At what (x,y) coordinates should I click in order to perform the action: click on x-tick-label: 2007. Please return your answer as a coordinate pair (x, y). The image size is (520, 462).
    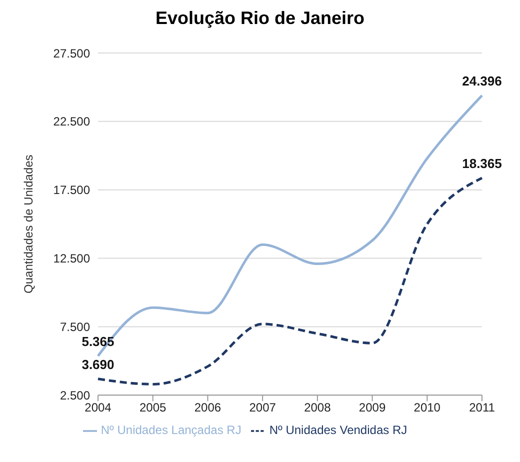
    Looking at the image, I should click on (262, 407).